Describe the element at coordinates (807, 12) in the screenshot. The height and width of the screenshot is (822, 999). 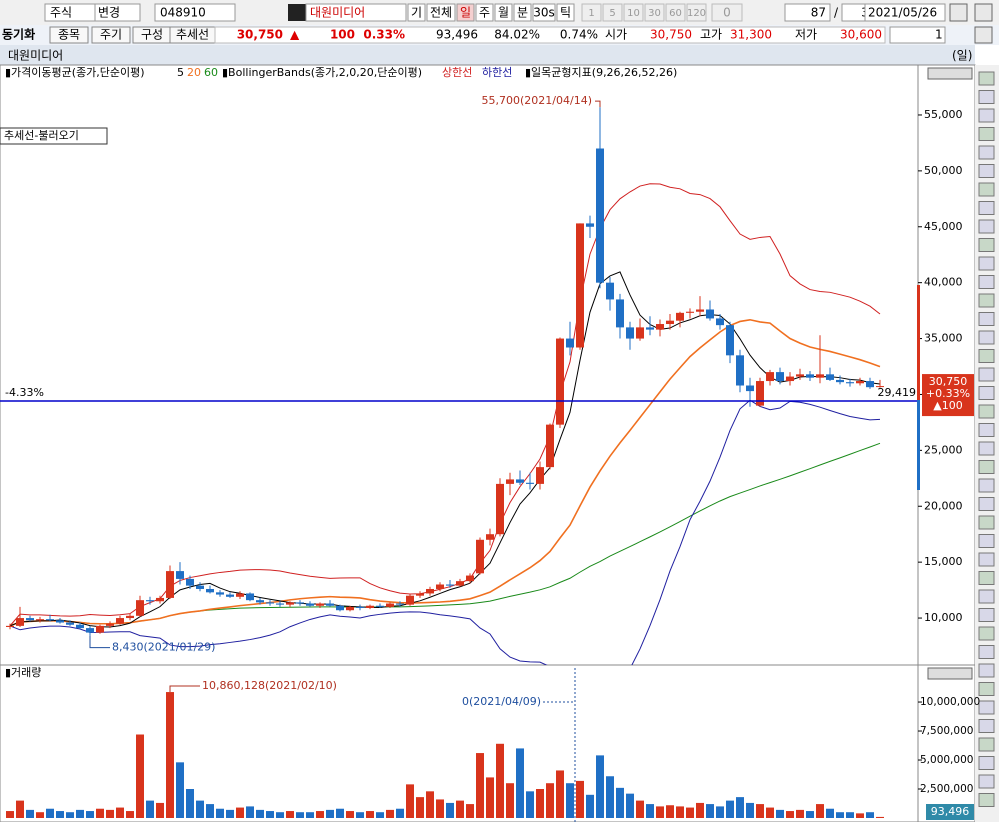
I see `count-input` at that location.